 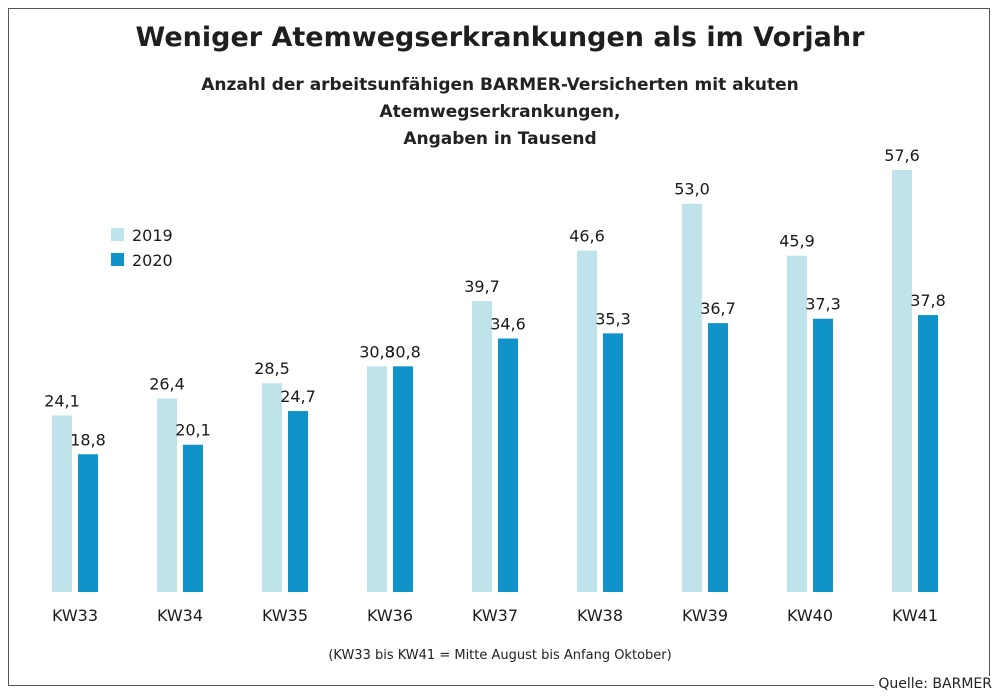 I want to click on legend: 2019 2020, so click(x=142, y=248).